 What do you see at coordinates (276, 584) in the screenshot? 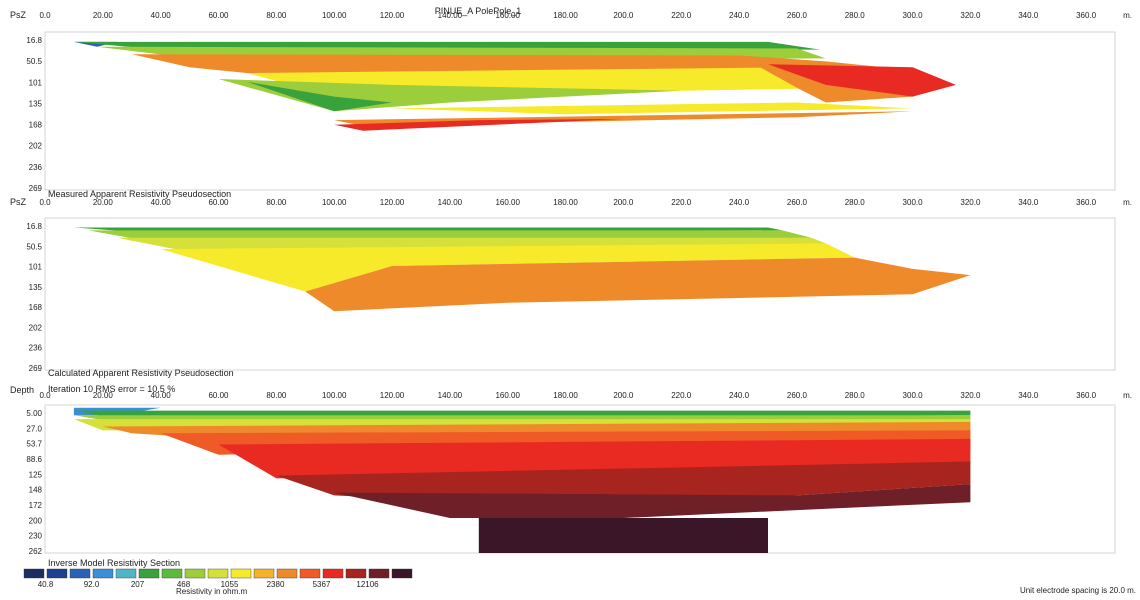
I see `legend-value-label: 2380` at bounding box center [276, 584].